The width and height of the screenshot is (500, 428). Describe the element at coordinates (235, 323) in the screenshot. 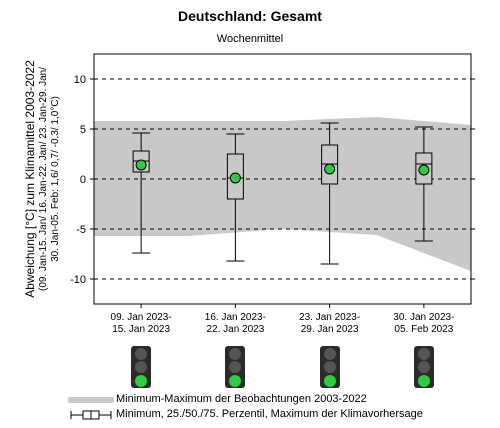

I see `x-tick-label: 16. Jan 2023-22. Jan 2023` at that location.